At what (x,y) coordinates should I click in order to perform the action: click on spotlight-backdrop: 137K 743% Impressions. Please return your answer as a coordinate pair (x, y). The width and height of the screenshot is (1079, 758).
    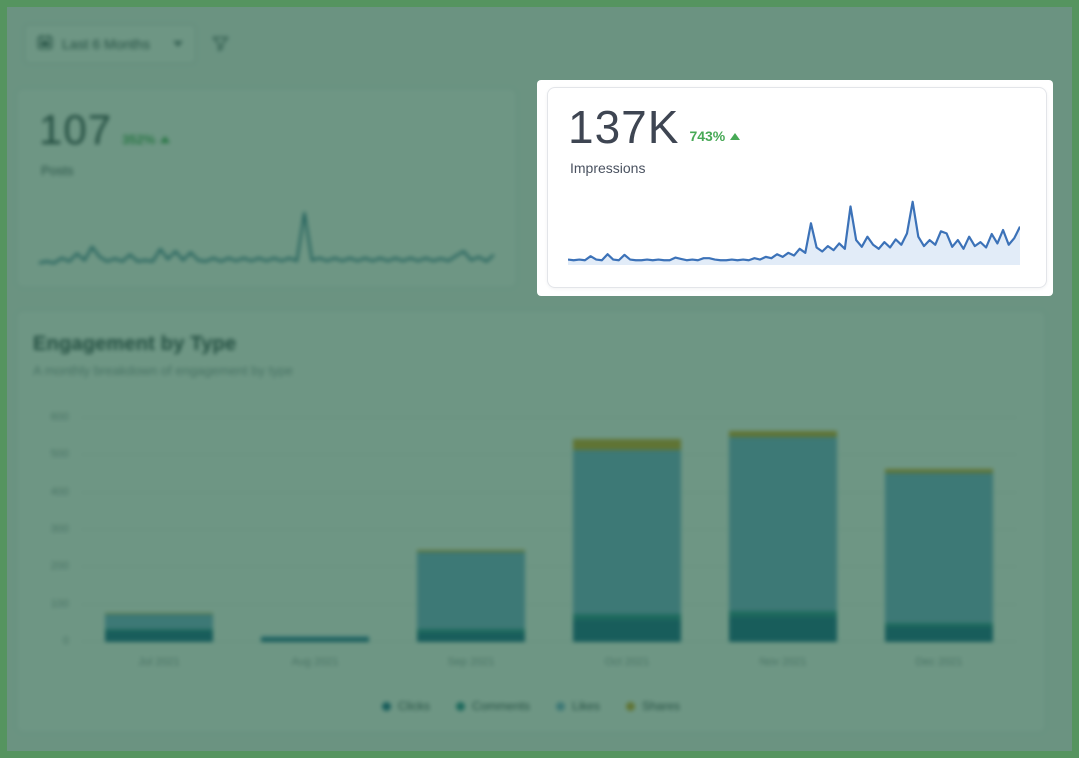
    Looking at the image, I should click on (795, 188).